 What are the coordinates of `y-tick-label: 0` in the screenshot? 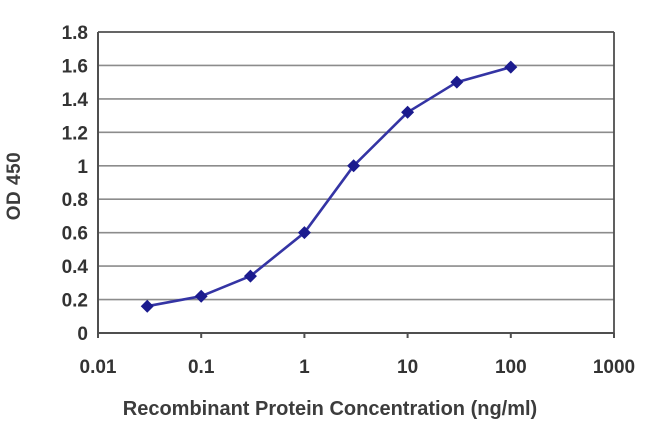 It's located at (82, 334).